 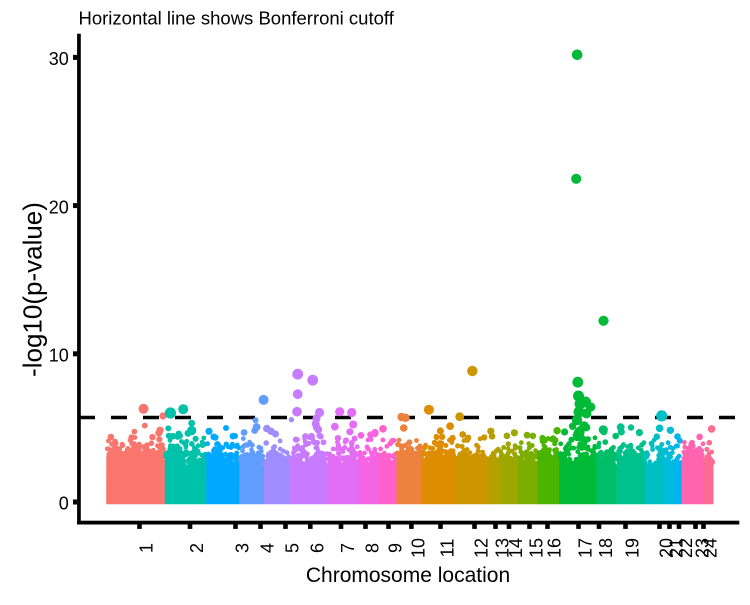 What do you see at coordinates (197, 548) in the screenshot?
I see `svg-text: 2` at bounding box center [197, 548].